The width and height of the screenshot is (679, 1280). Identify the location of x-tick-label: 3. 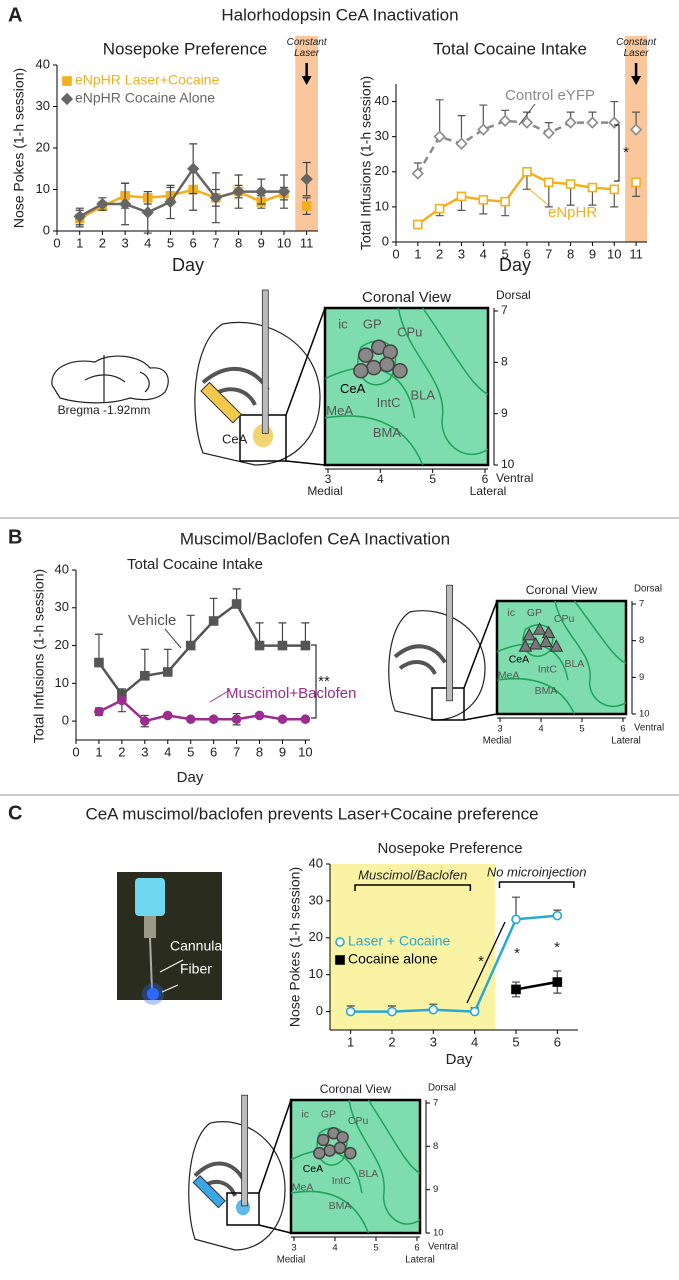
(124, 242).